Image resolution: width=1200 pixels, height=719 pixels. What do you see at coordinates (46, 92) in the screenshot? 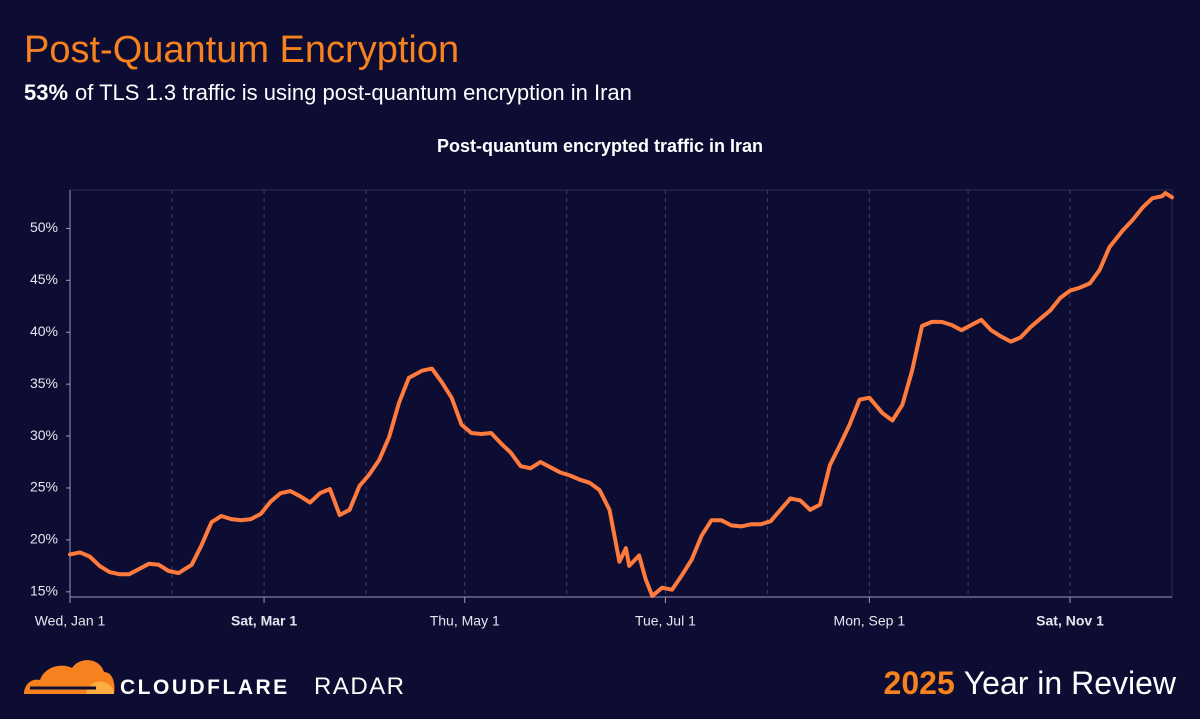
I see `subtitle-highlight: 53%` at bounding box center [46, 92].